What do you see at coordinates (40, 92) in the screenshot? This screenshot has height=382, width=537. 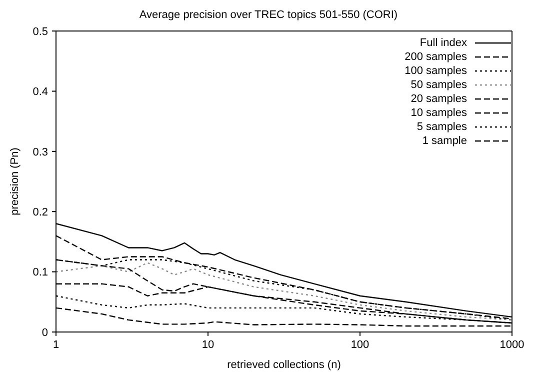 I see `y-tick-label: 0.4` at bounding box center [40, 92].